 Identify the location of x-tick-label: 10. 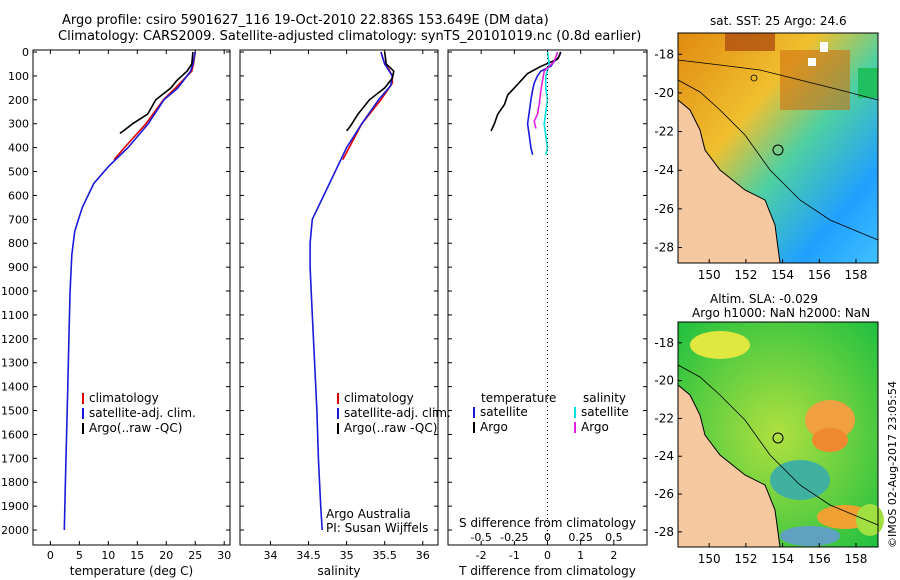
(108, 555).